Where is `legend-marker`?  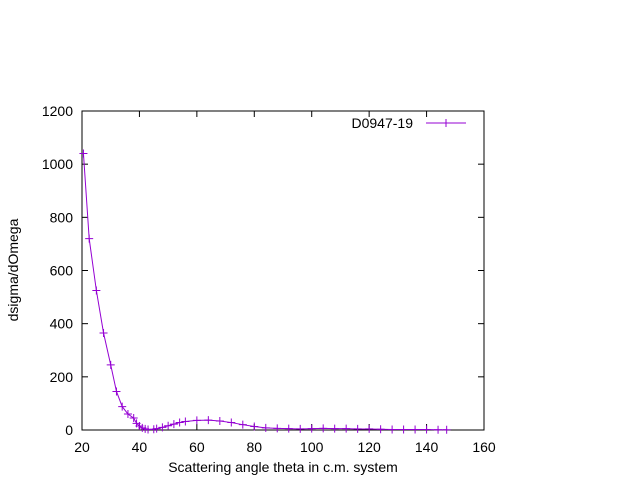 legend-marker is located at coordinates (446, 123).